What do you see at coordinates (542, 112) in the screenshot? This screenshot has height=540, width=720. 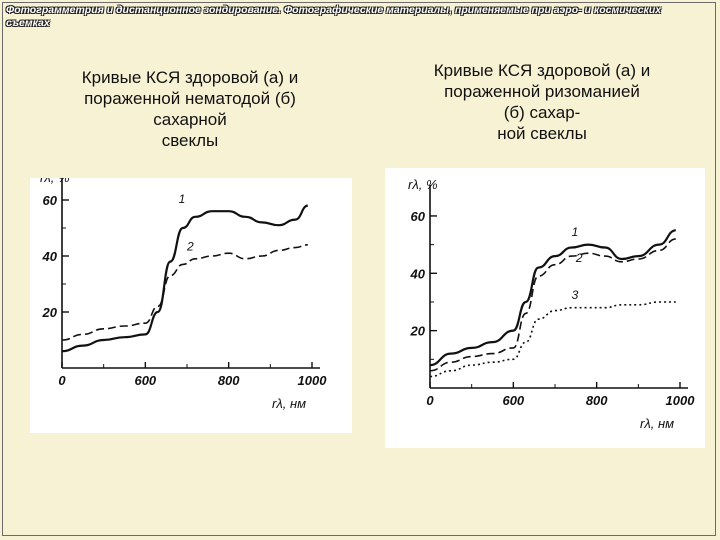 I see `right-caption-line: (б) сахар-` at bounding box center [542, 112].